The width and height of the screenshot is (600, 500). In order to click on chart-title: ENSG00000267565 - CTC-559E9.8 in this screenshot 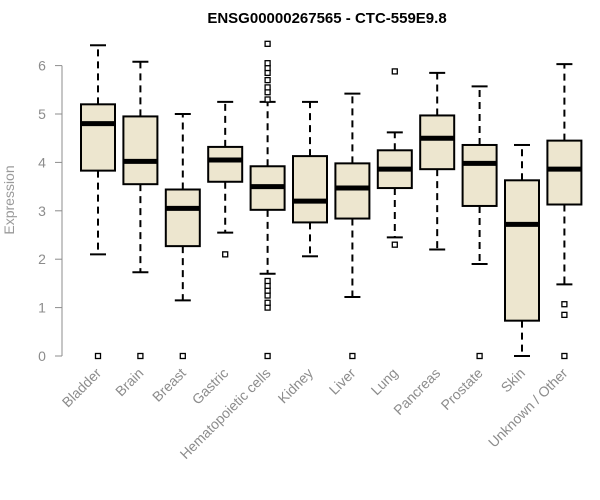, I will do `click(326, 18)`.